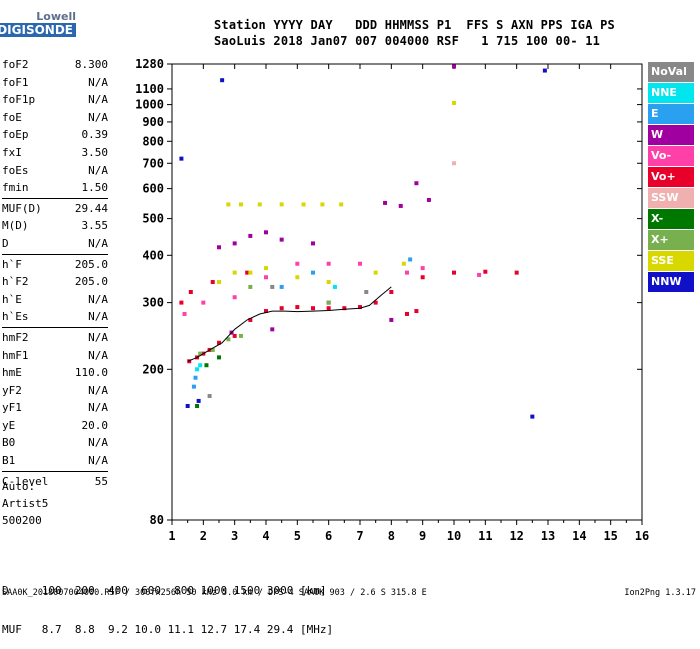  Describe the element at coordinates (671, 156) in the screenshot. I see `legend-item-vominus: Vo-` at that location.